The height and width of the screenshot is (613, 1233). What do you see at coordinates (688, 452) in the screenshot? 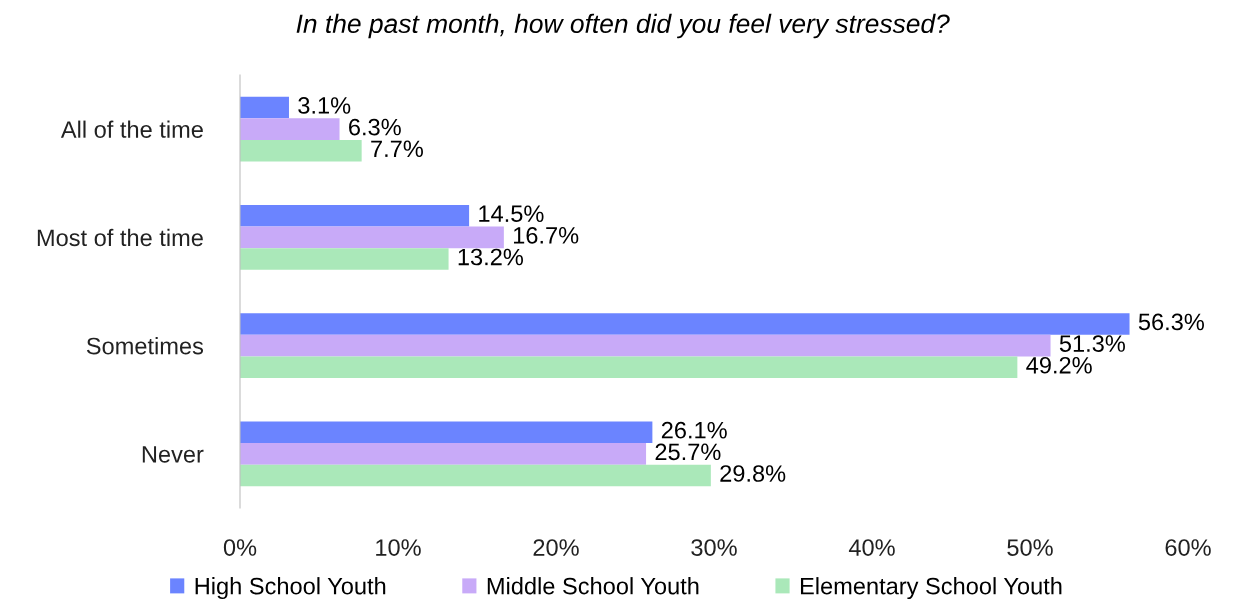
I see `data-label: 25.7%` at bounding box center [688, 452].